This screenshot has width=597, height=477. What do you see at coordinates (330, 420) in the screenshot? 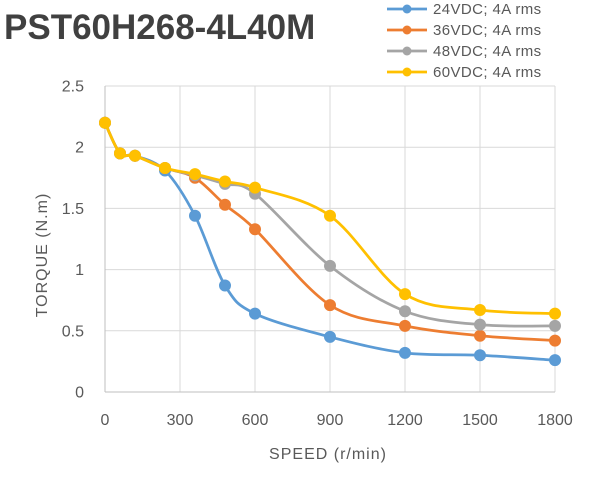
I see `x-tick-label: 900` at bounding box center [330, 420].